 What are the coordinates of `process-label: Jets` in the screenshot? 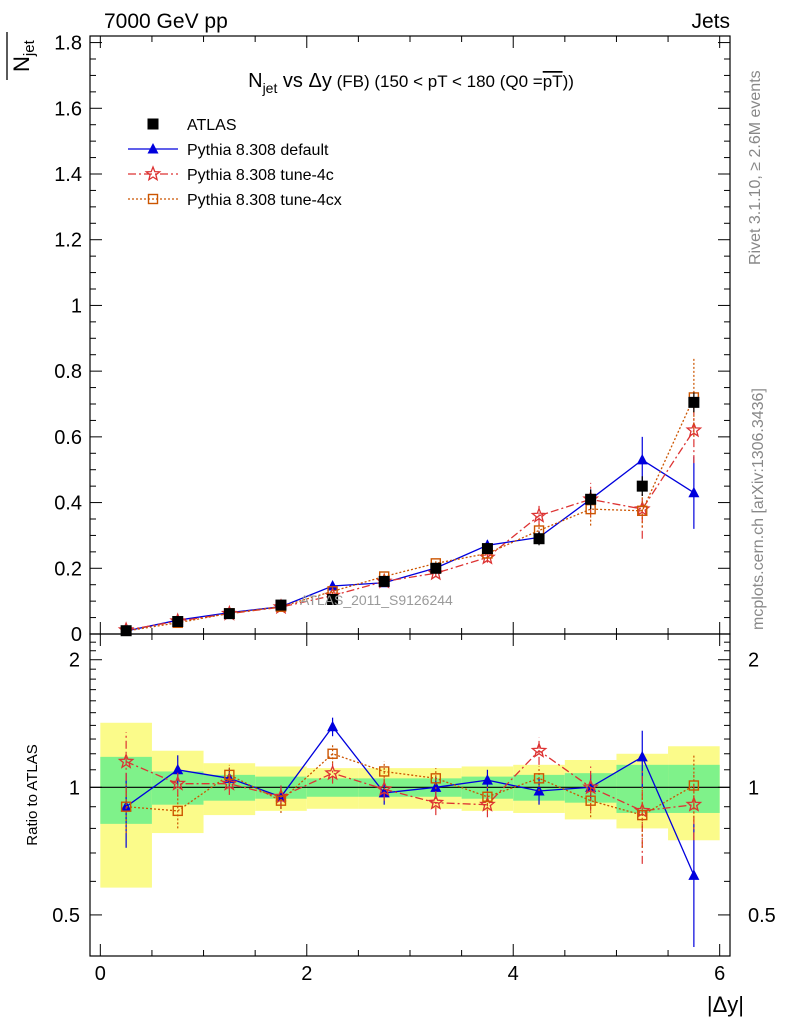 It's located at (710, 21).